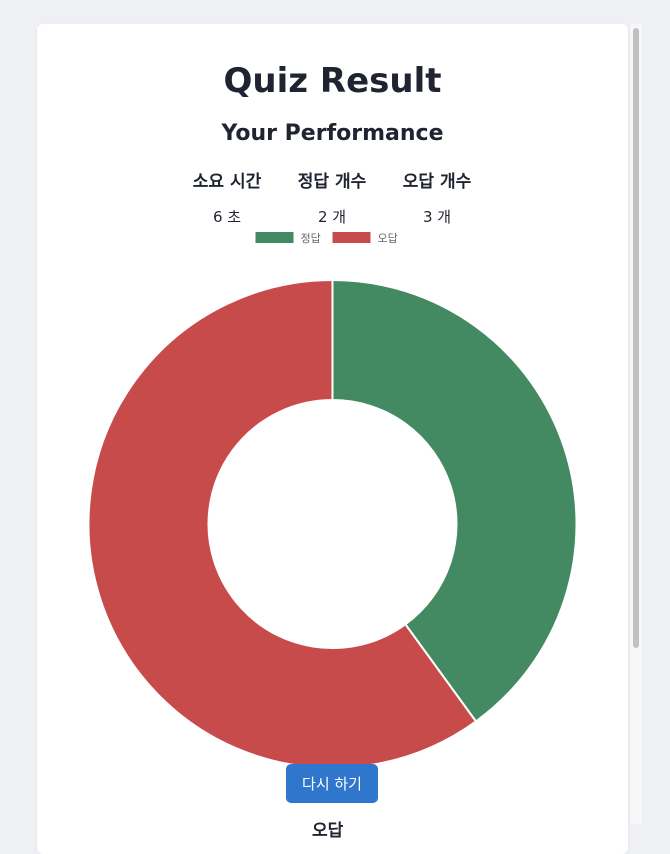  Describe the element at coordinates (227, 217) in the screenshot. I see `stat-time-value: 6 초` at that location.